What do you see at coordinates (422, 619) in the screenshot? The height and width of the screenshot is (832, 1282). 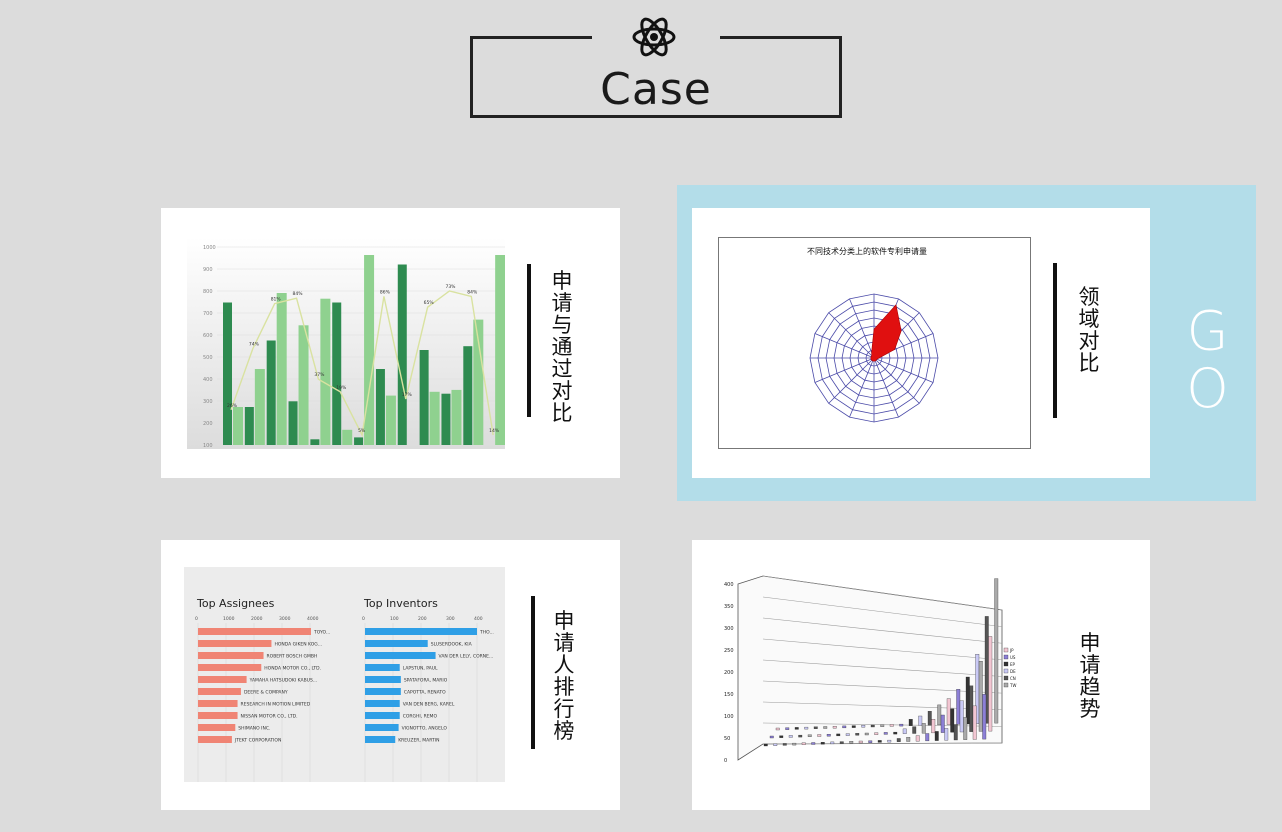 I see `axis-tick-label: 200` at bounding box center [422, 619].